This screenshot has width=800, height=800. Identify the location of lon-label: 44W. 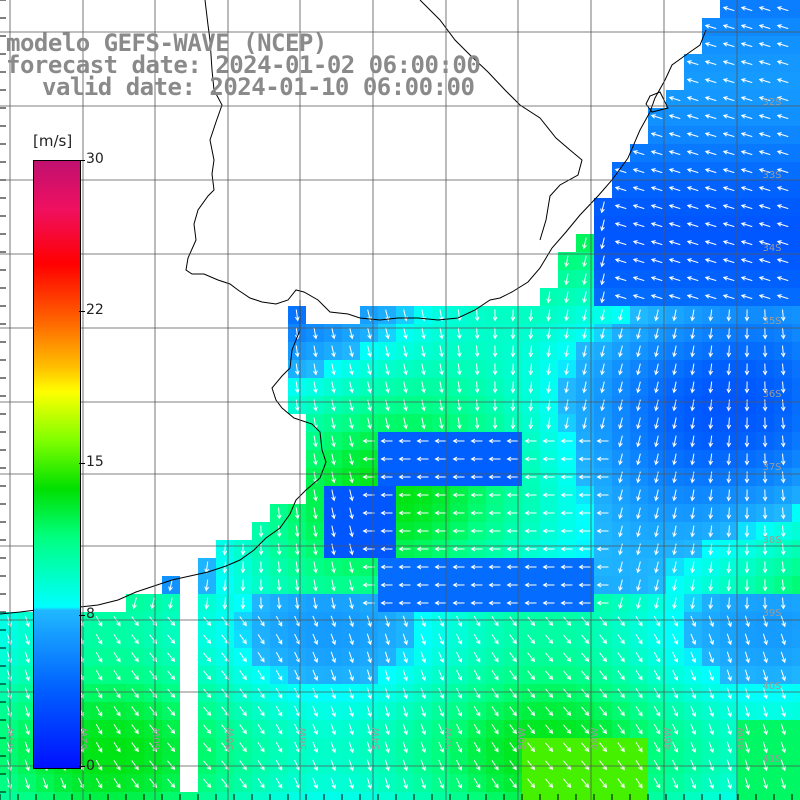
(741, 738).